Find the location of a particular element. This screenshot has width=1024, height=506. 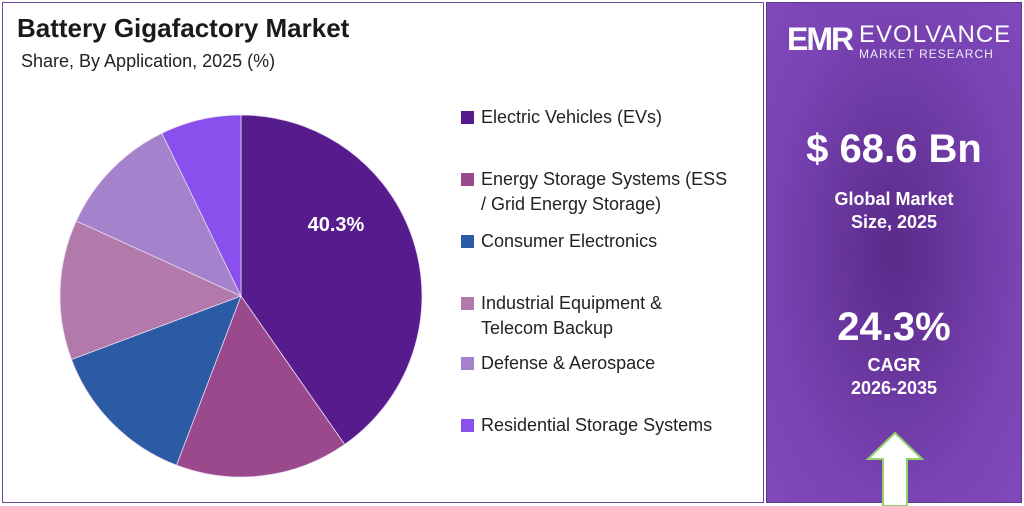

legend-label: Consumer Electronics is located at coordinates (569, 241).